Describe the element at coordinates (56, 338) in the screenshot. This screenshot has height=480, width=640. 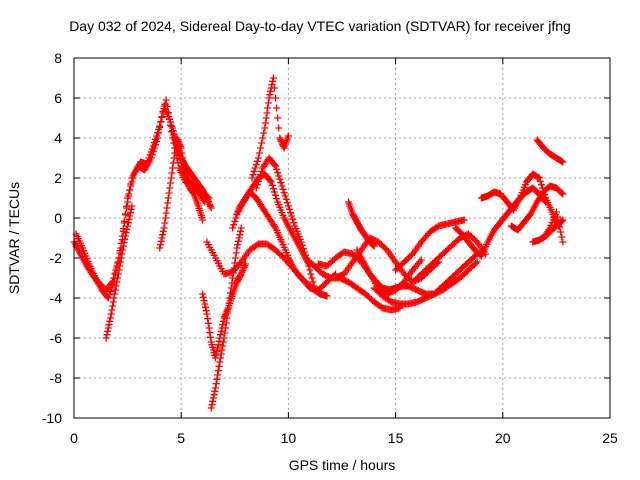
I see `y-tick-label: -6` at that location.